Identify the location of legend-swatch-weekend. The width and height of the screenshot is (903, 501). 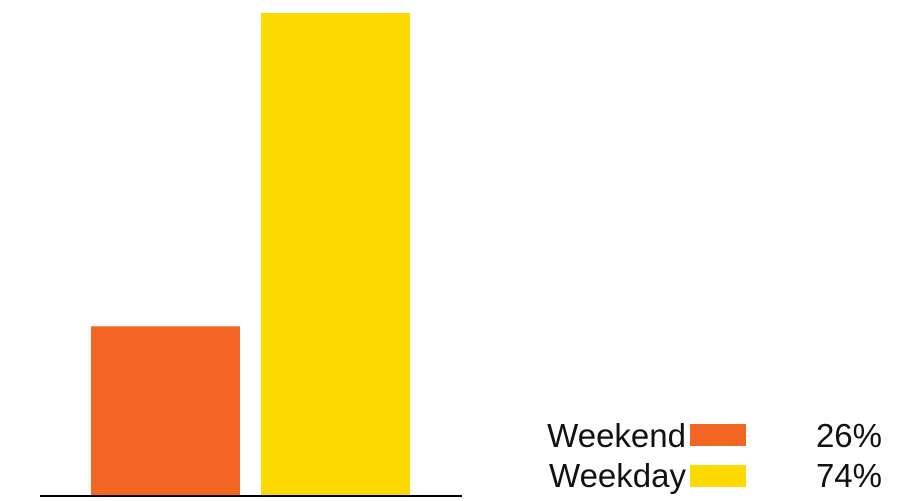
(718, 435).